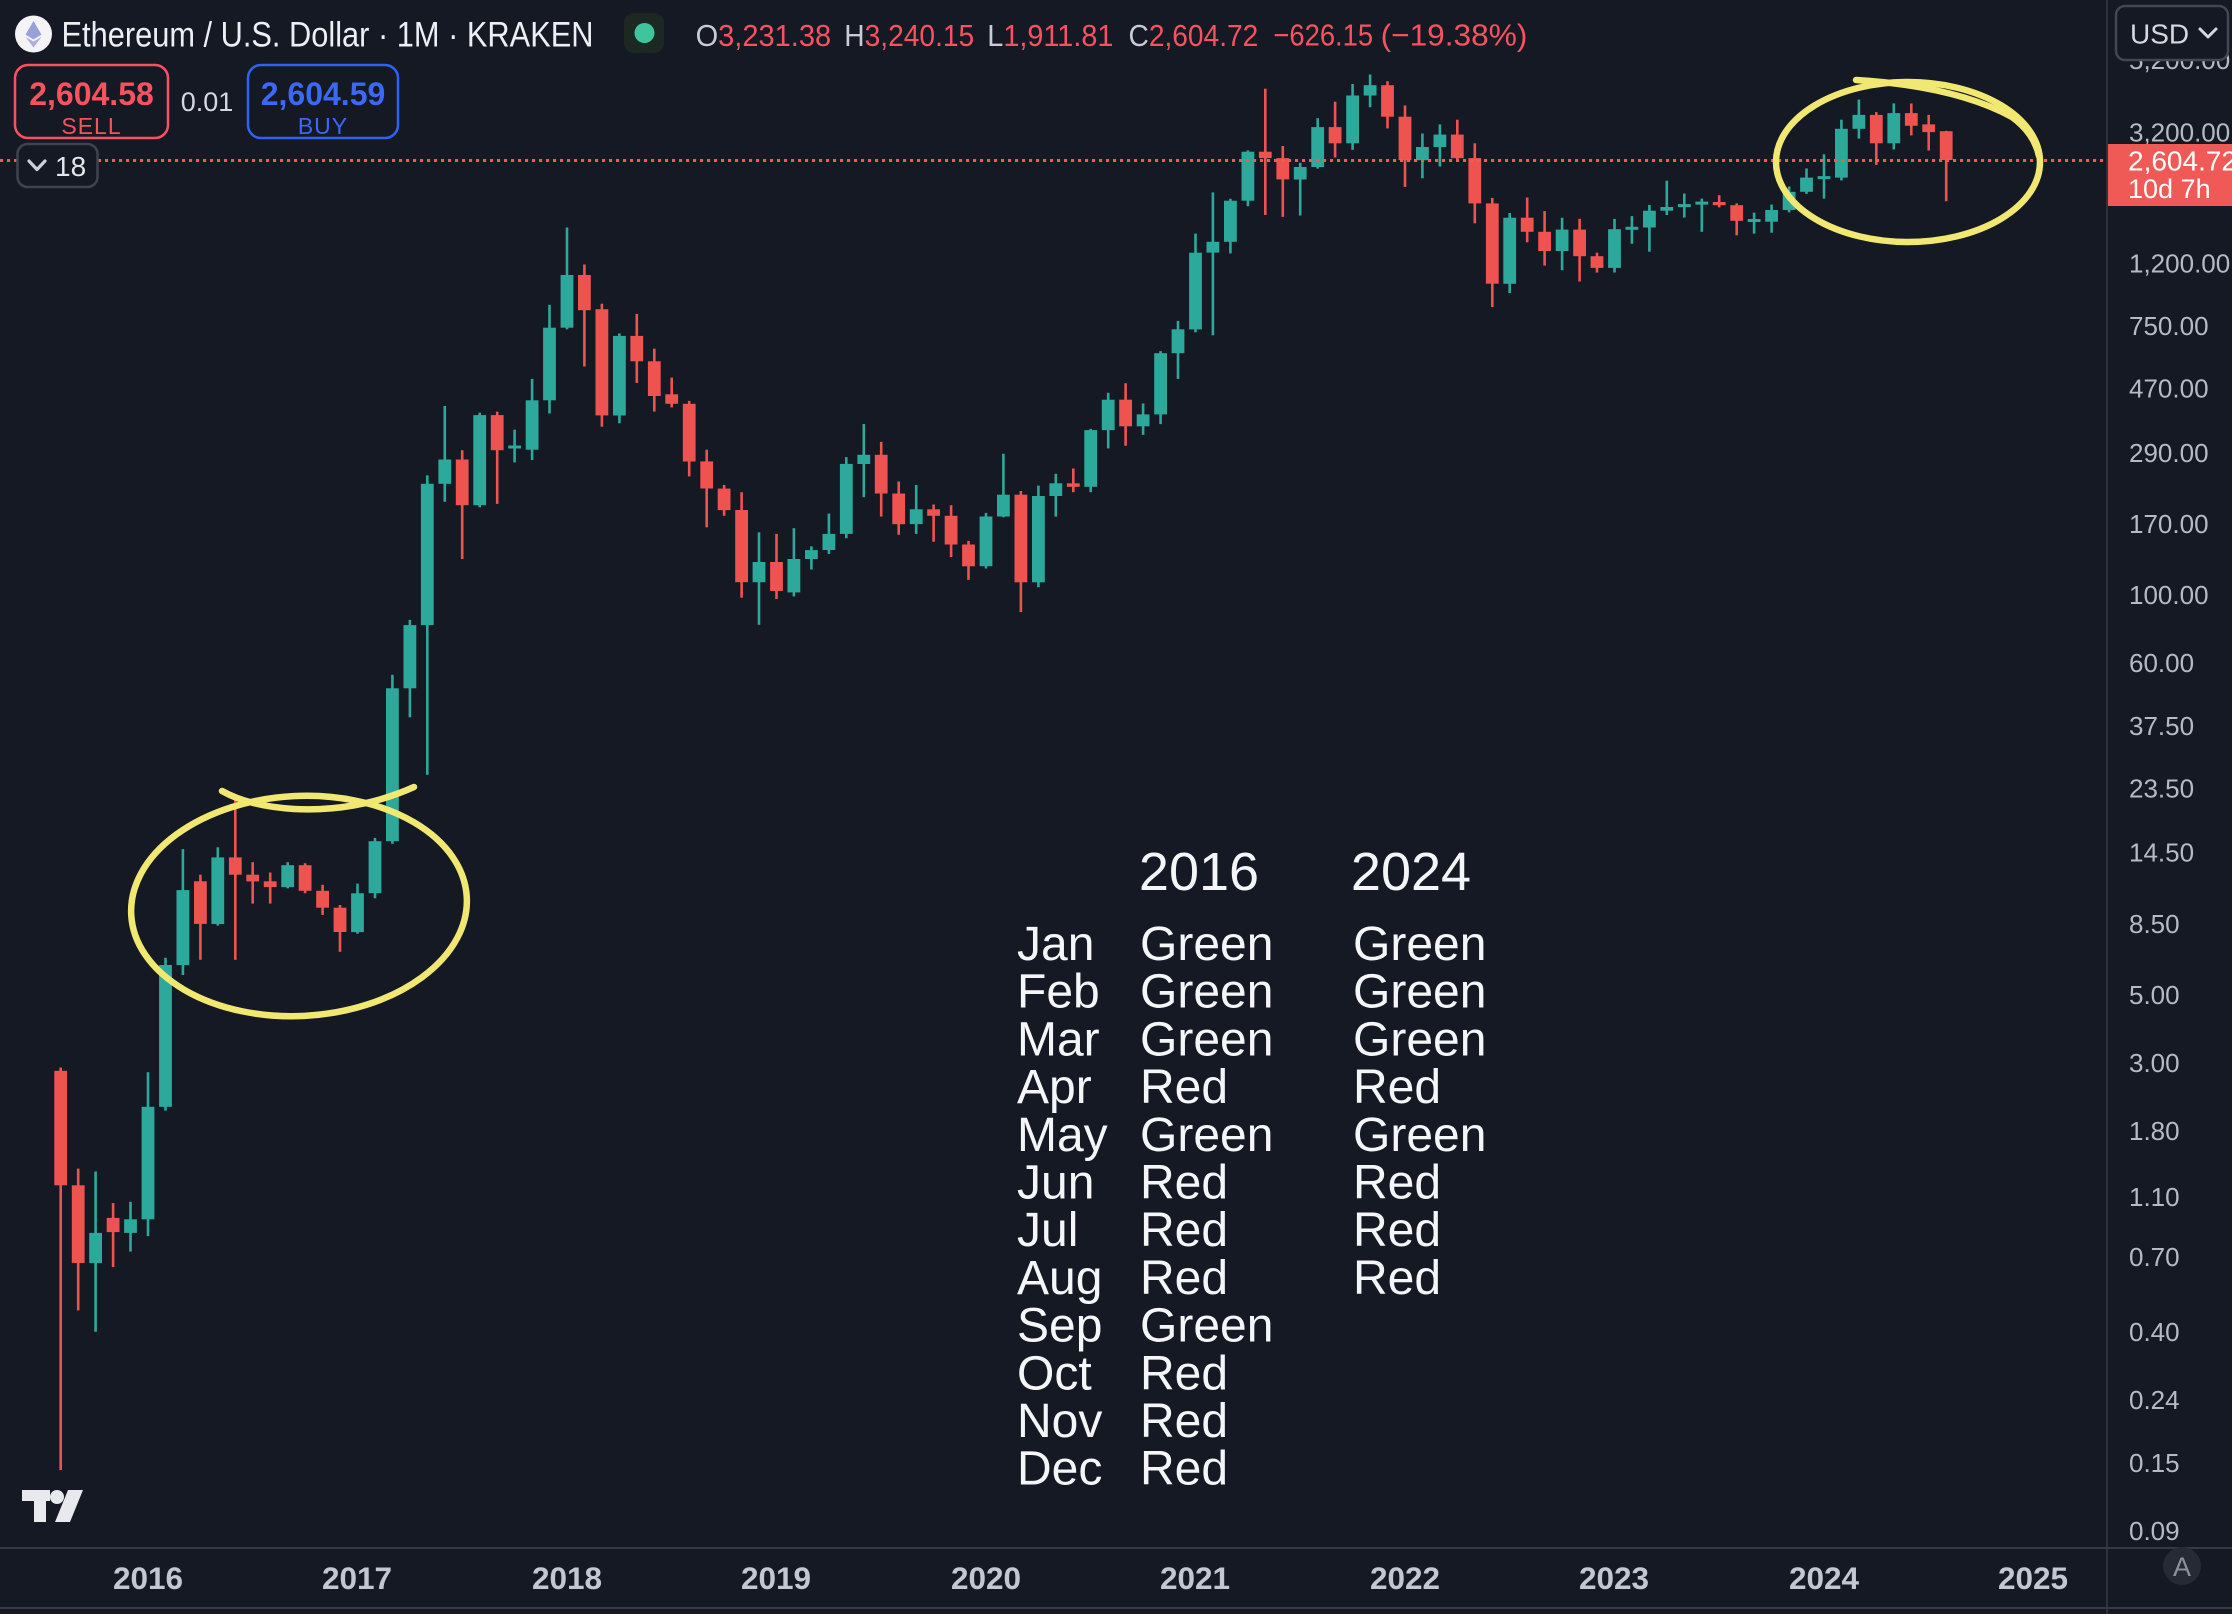 This screenshot has height=1614, width=2232. What do you see at coordinates (2154, 1332) in the screenshot?
I see `svg-text: 0.40` at bounding box center [2154, 1332].